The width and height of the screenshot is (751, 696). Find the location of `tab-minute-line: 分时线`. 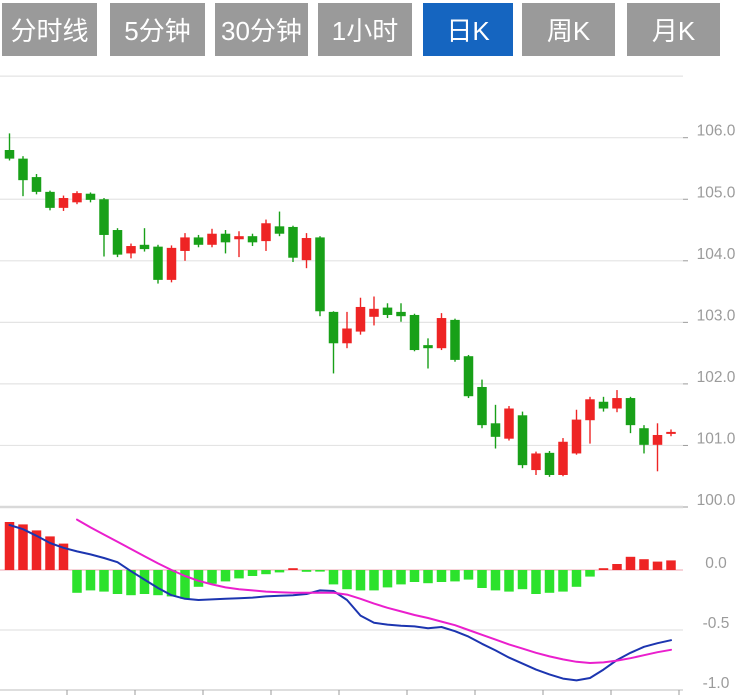

tab-minute-line: 分时线 is located at coordinates (49, 29).